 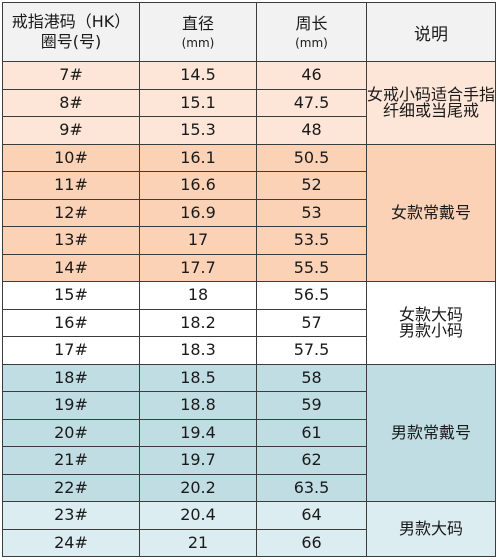 What do you see at coordinates (311, 185) in the screenshot?
I see `circumference-cell: 52` at bounding box center [311, 185].